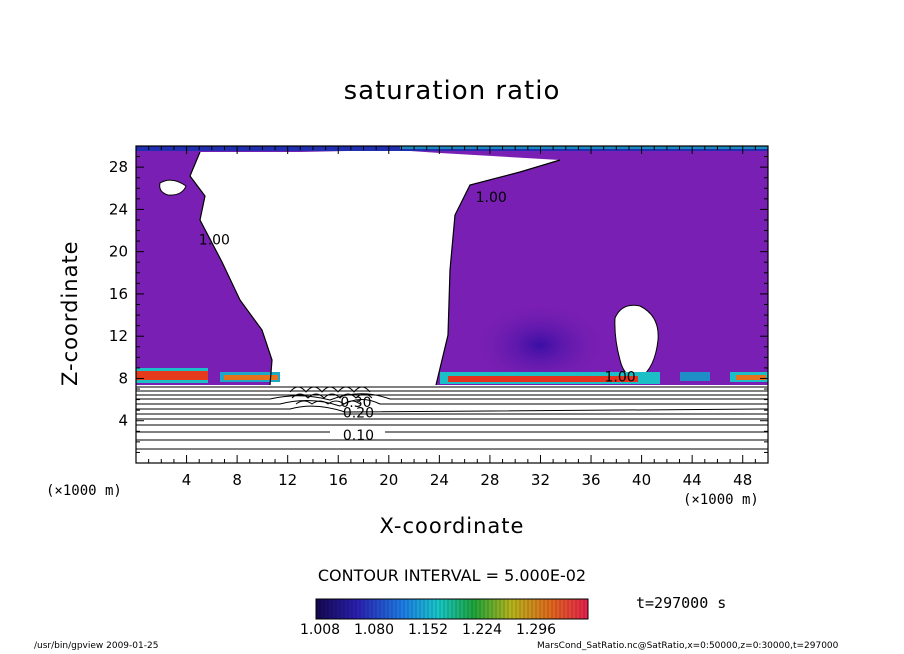 Image resolution: width=904 pixels, height=654 pixels. Describe the element at coordinates (70, 313) in the screenshot. I see `y-axis-label: Z-coordinate` at that location.